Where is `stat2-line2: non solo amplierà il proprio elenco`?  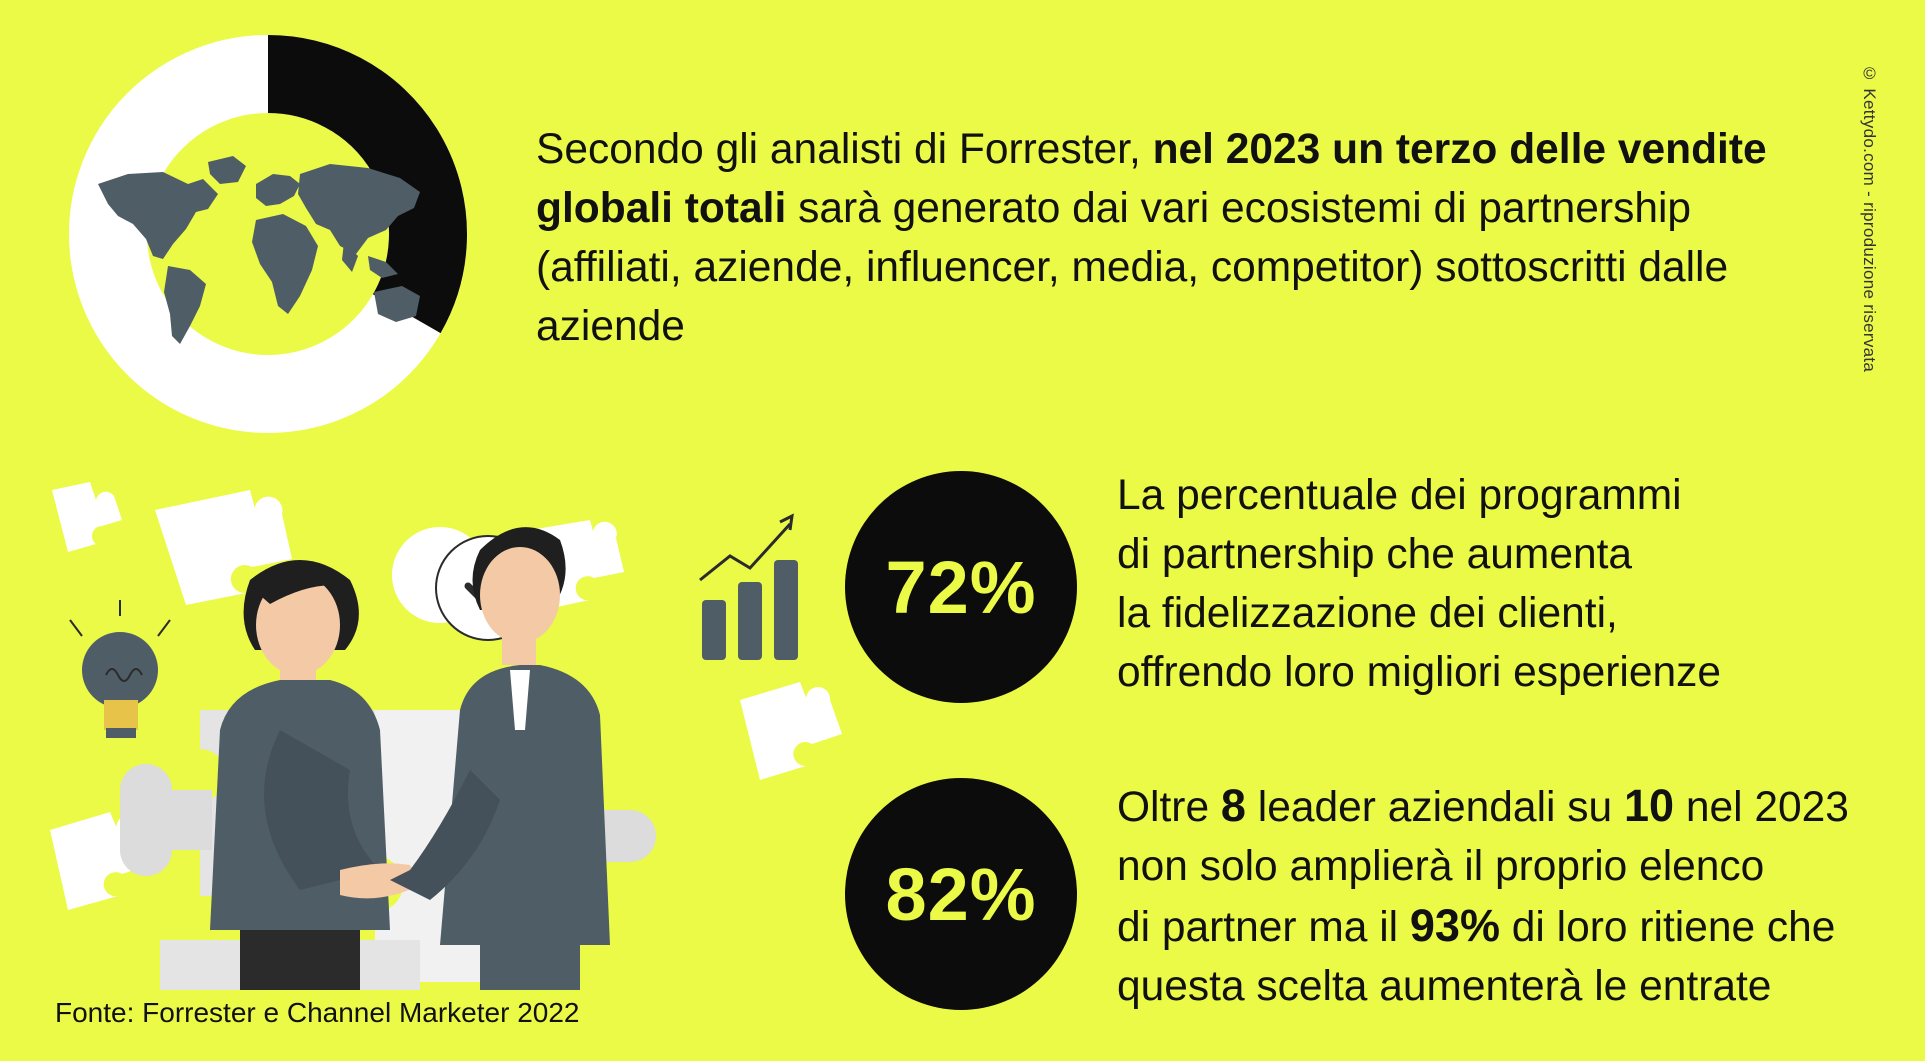
stat2-line2: non solo amplierà il proprio elenco is located at coordinates (1441, 866).